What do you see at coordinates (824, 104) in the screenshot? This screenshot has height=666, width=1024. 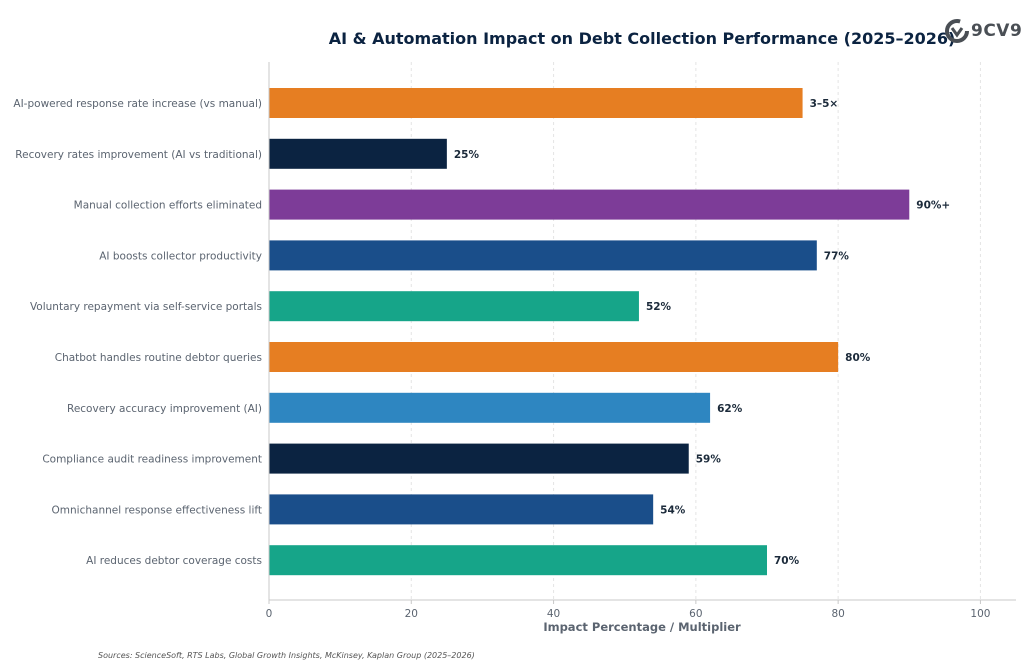 I see `bar-value-label: 3–5×` at bounding box center [824, 104].